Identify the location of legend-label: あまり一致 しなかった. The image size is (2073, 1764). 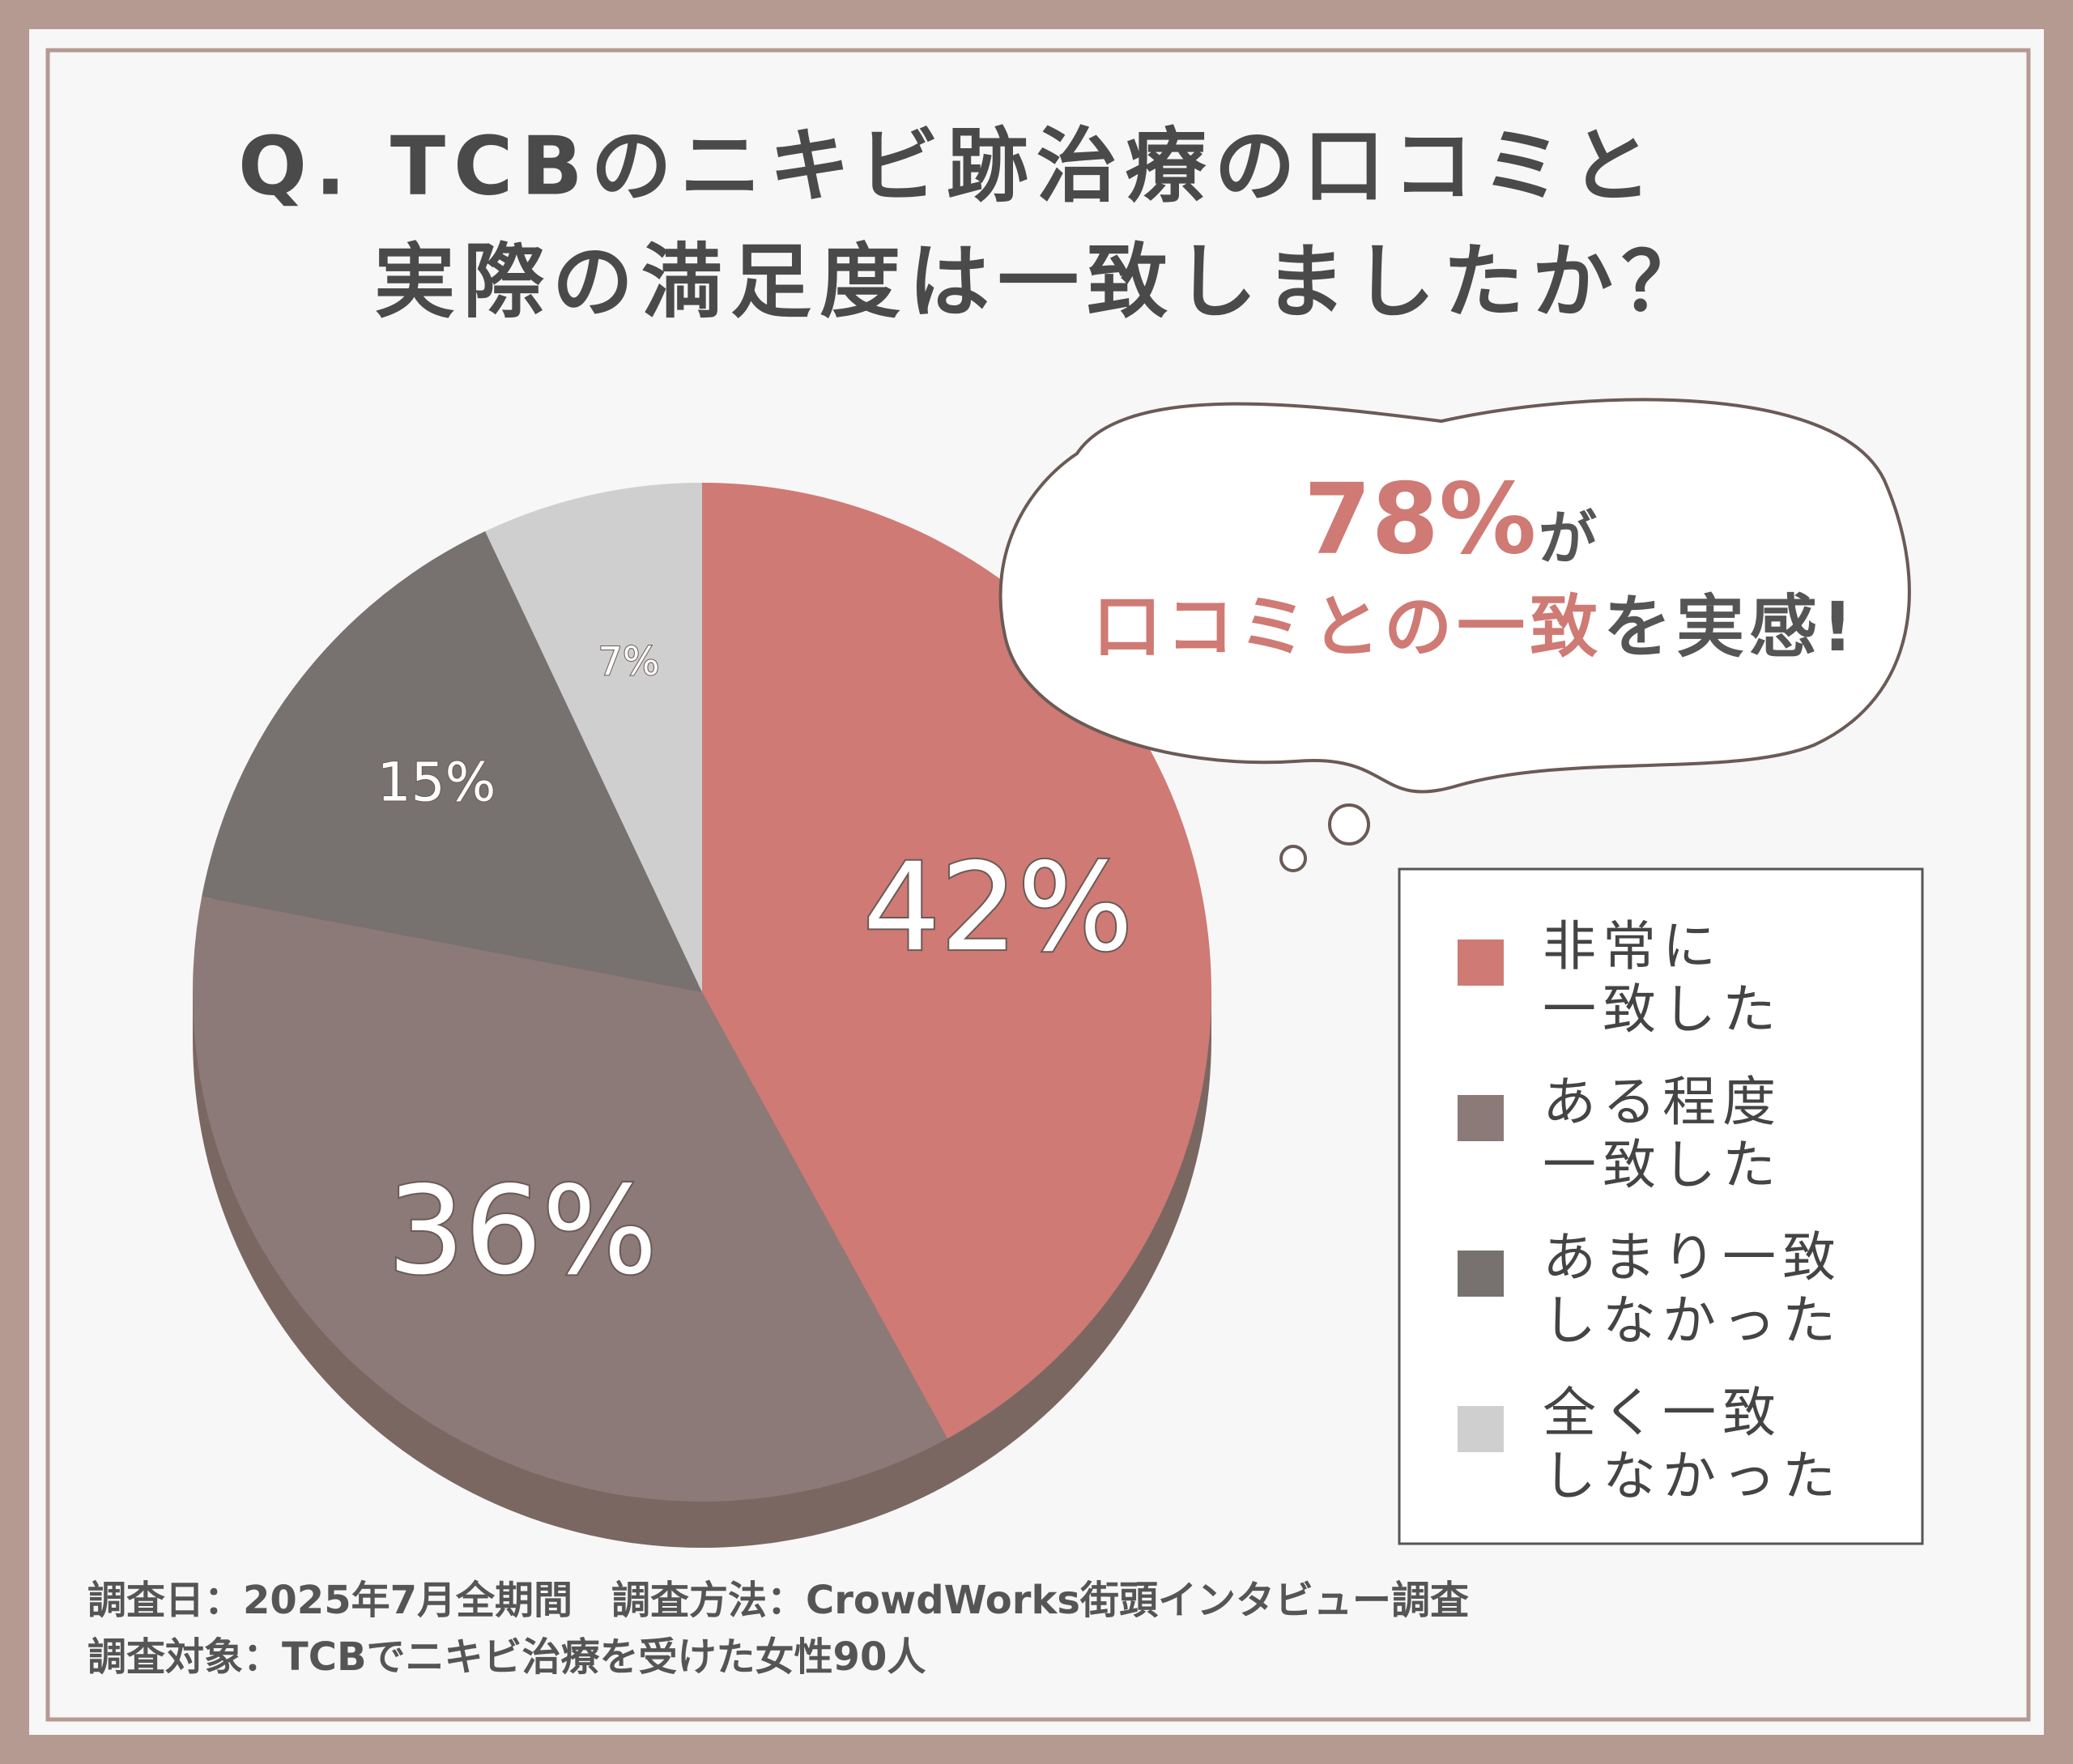
(1693, 1289).